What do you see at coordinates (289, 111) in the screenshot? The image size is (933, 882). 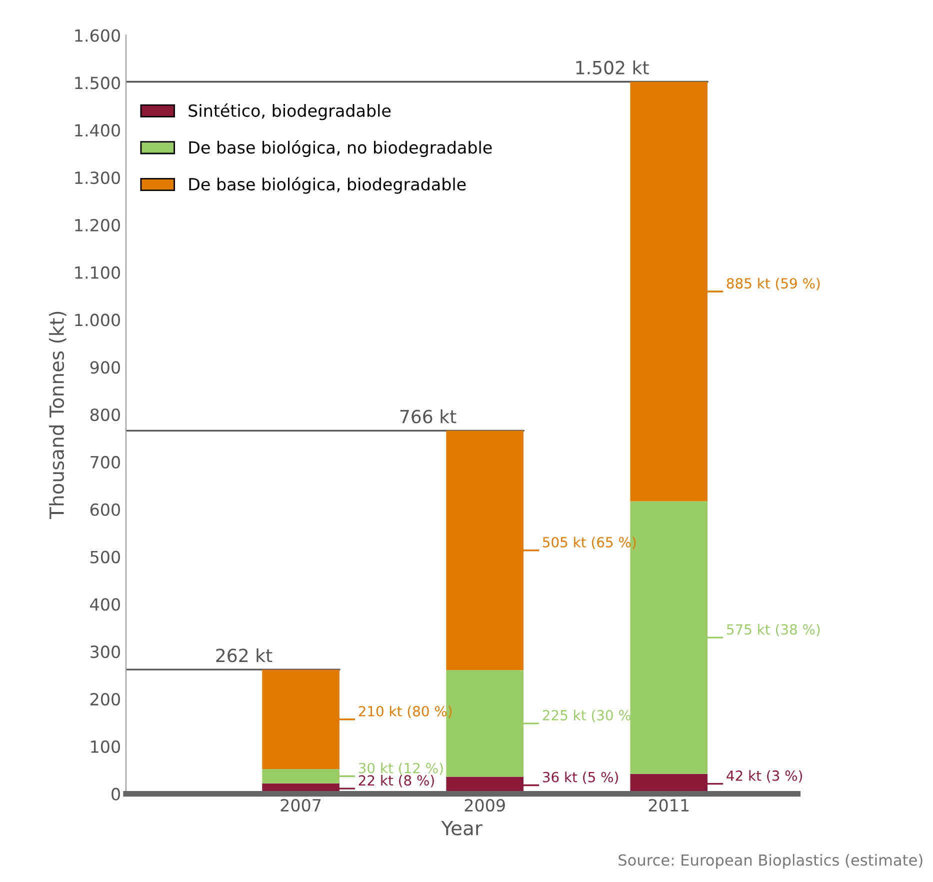 I see `legend-label: Sintético, biodegradable` at bounding box center [289, 111].